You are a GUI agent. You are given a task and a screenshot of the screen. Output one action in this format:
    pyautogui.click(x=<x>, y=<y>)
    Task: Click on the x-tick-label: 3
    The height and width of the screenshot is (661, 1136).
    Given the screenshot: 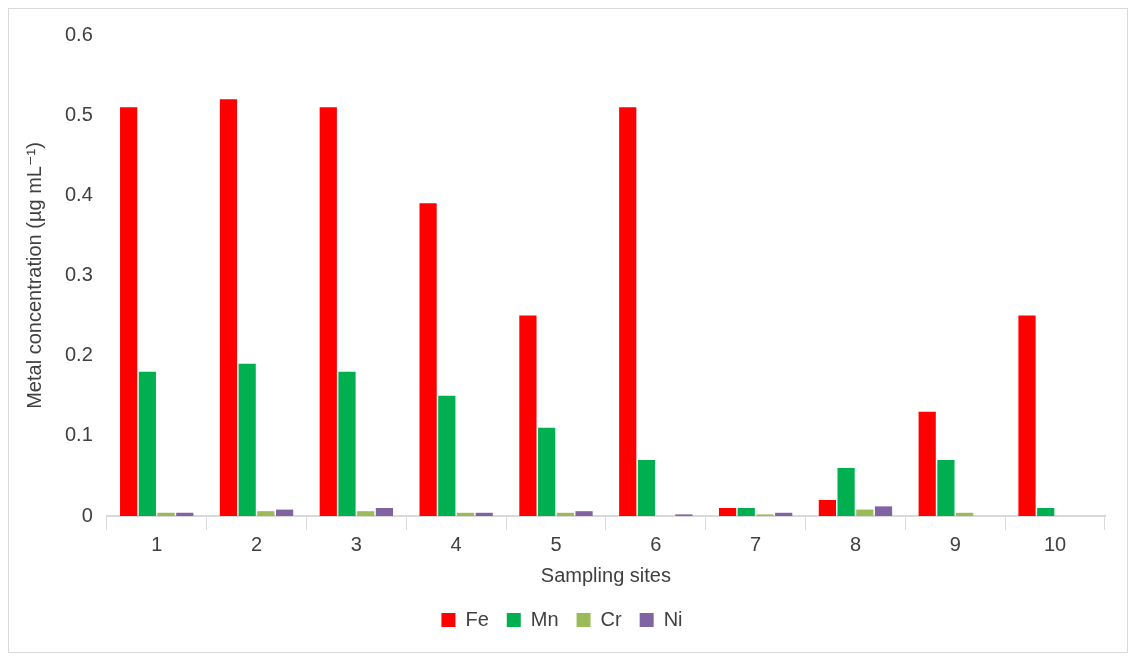 What is the action you would take?
    pyautogui.click(x=356, y=543)
    